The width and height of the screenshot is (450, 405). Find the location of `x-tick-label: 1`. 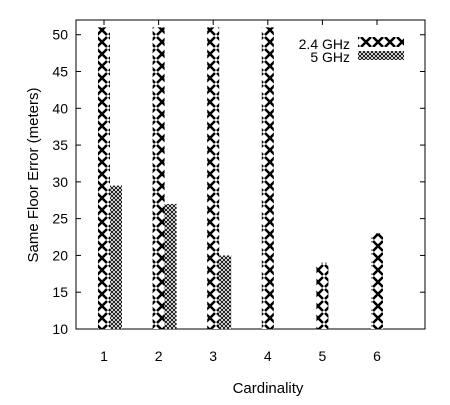

x-tick-label: 1 is located at coordinates (104, 356).